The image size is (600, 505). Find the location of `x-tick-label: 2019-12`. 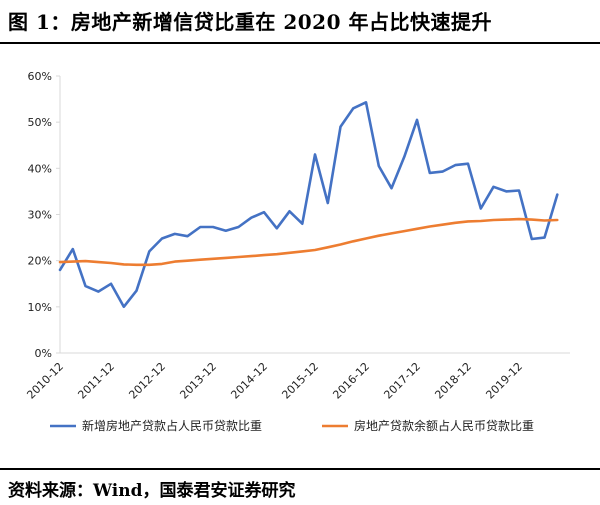

x-tick-label: 2019-12 is located at coordinates (504, 381).